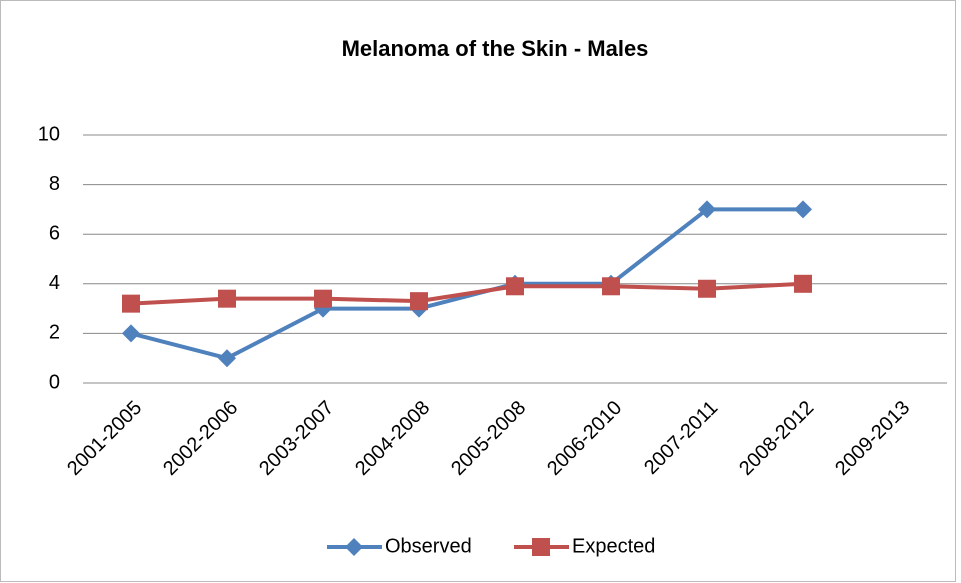 This screenshot has width=961, height=583. What do you see at coordinates (428, 546) in the screenshot?
I see `legend-label: Observed` at bounding box center [428, 546].